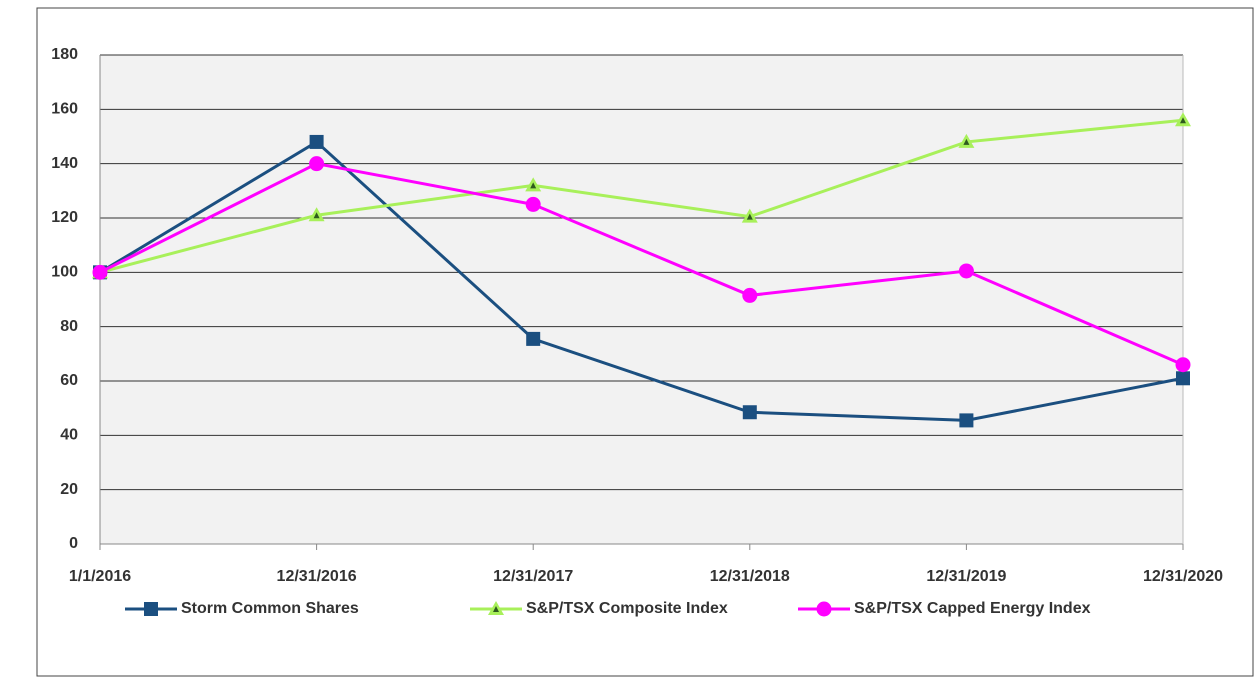  What do you see at coordinates (64, 109) in the screenshot?
I see `y-tick-label: 160` at bounding box center [64, 109].